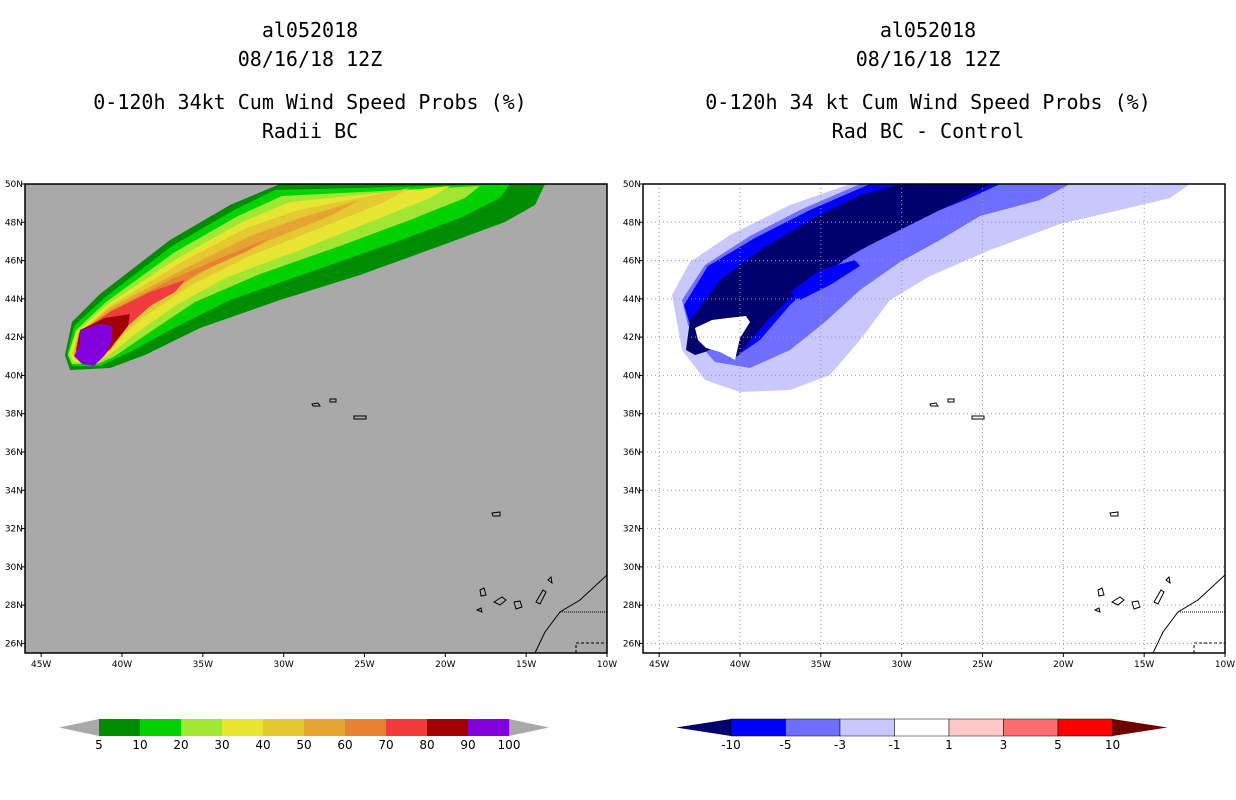 The image size is (1236, 800). Describe the element at coordinates (928, 131) in the screenshot. I see `right-title-line2: Rad BC - Control` at that location.